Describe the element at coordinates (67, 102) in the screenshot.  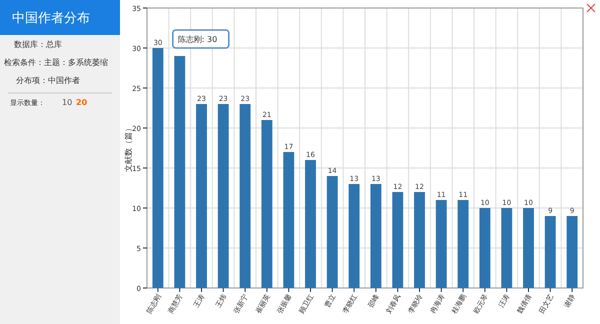
I see `text: 10` at that location.